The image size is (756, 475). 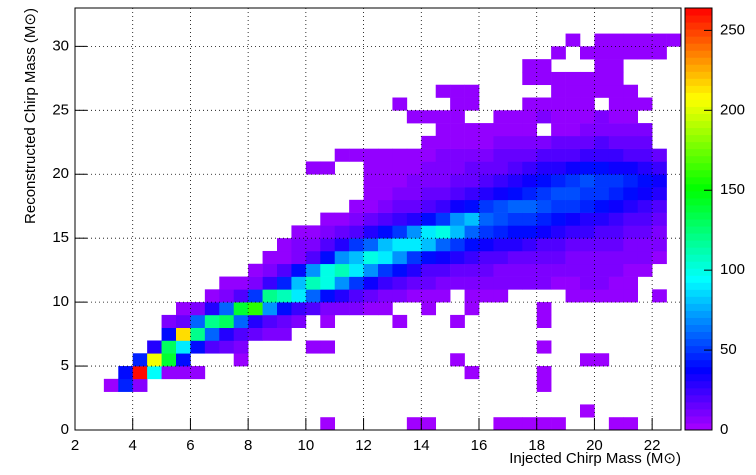 I want to click on y-tick-label: 0, so click(x=65, y=429).